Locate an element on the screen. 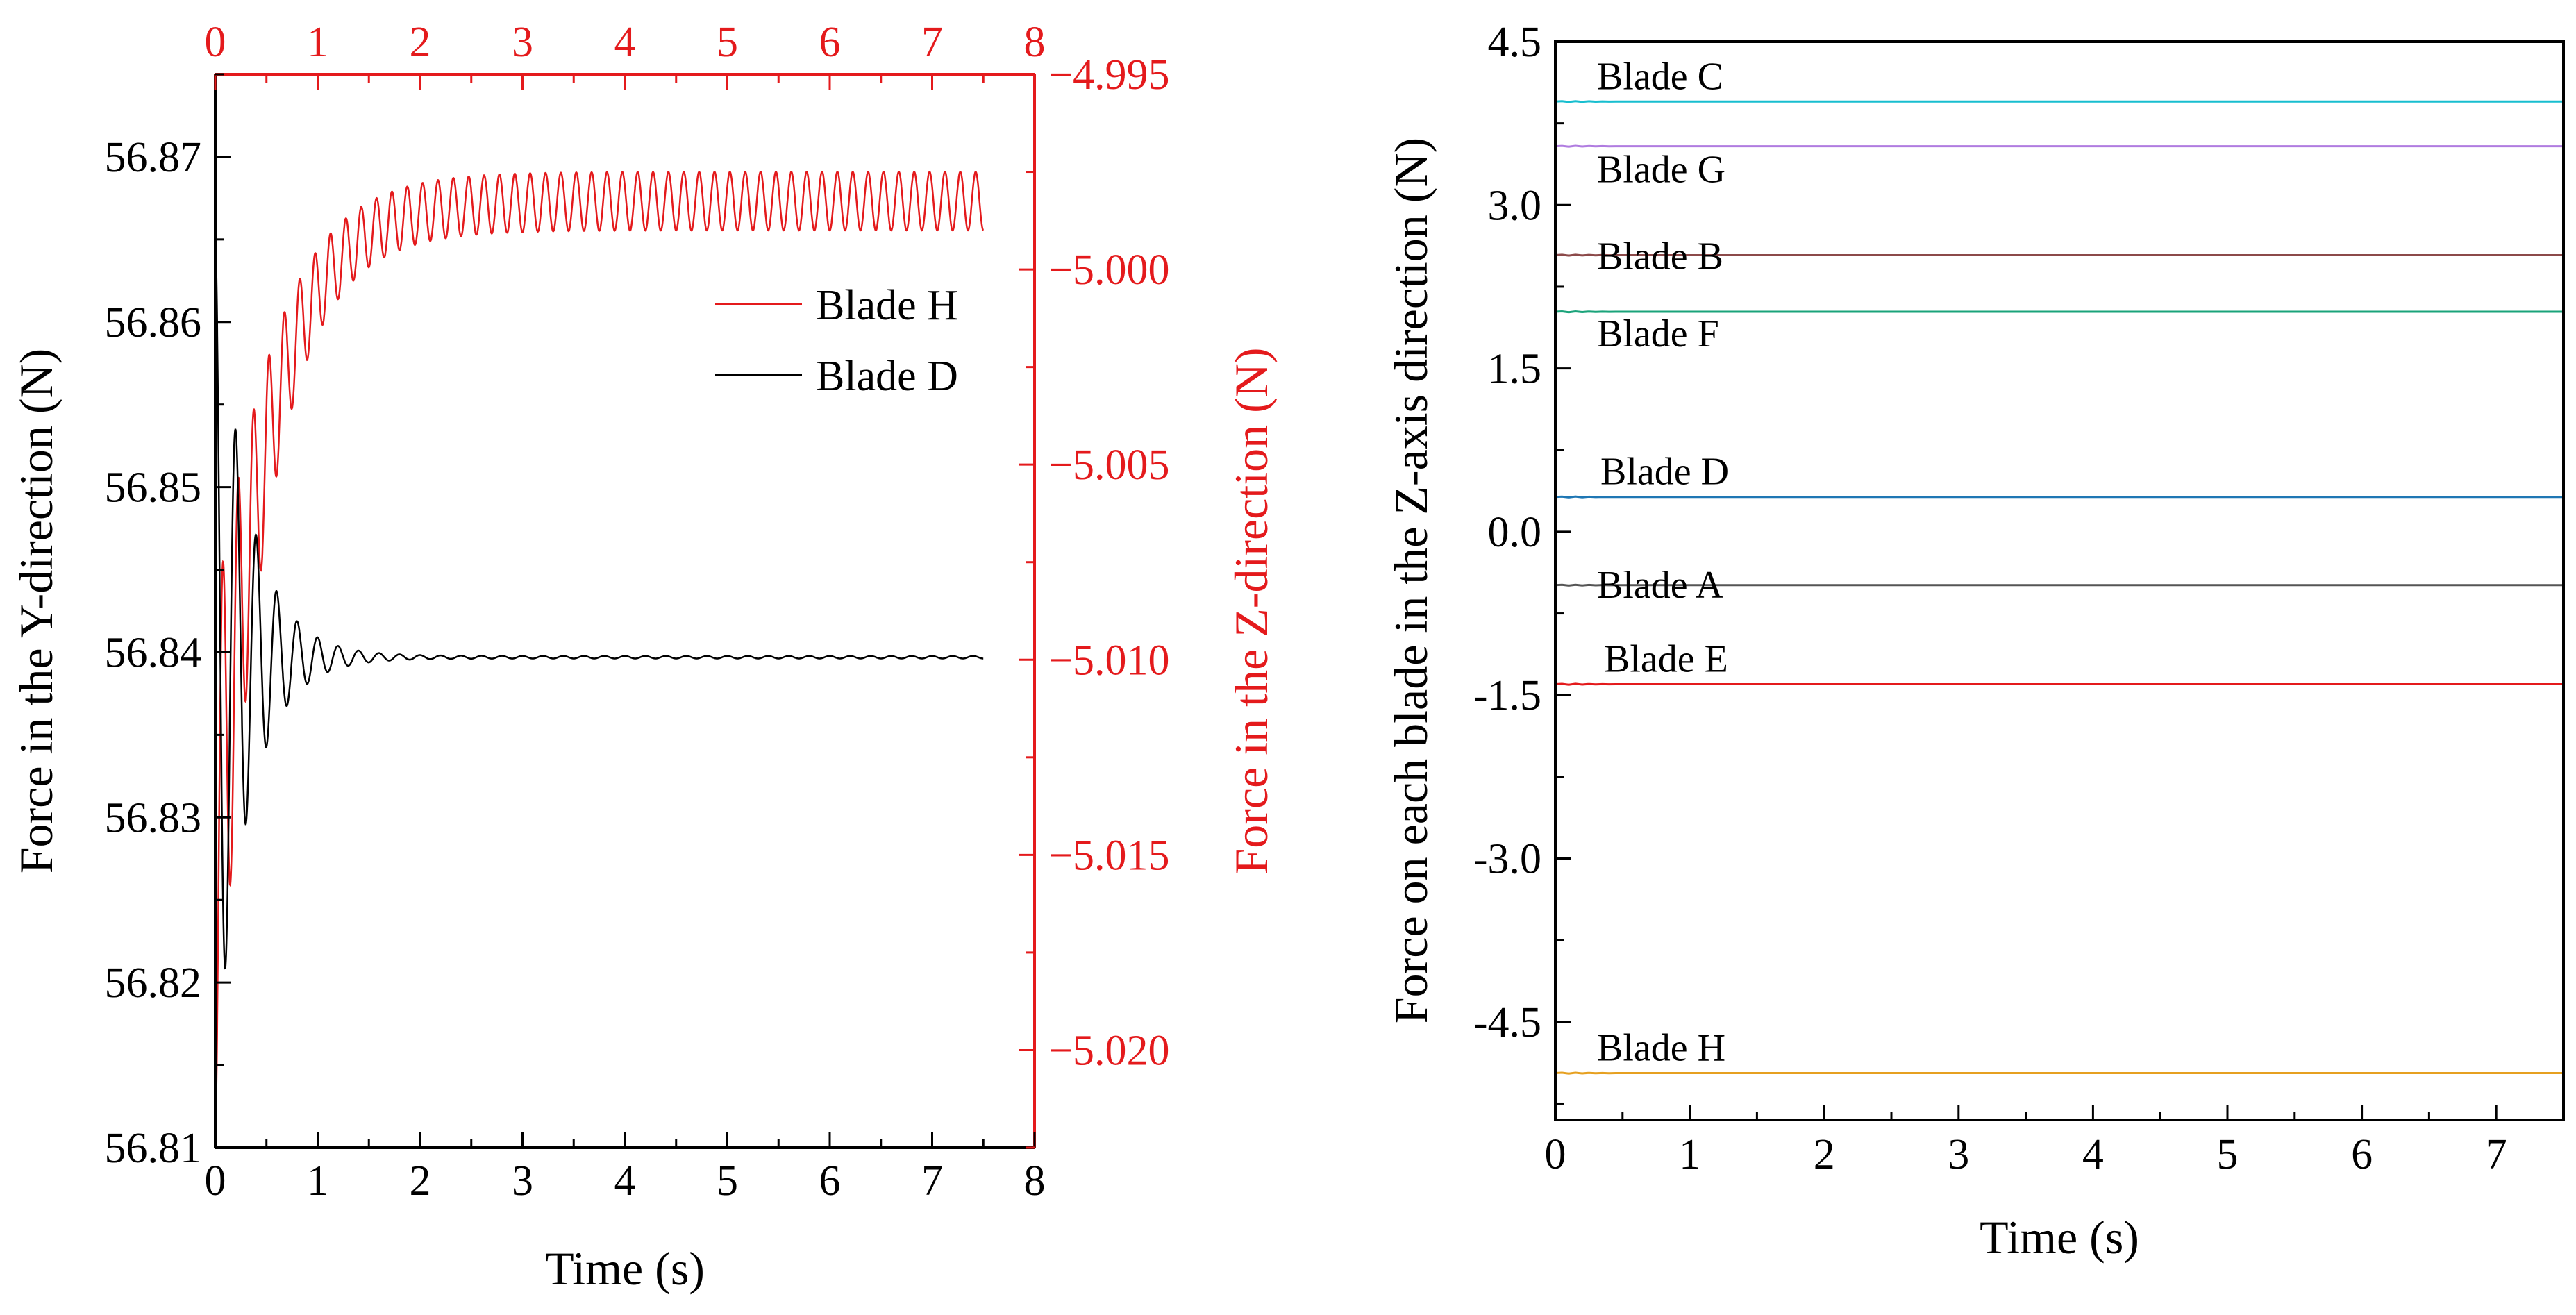 The image size is (2576, 1315). right-y-tick-label: 4.5 is located at coordinates (1515, 43).